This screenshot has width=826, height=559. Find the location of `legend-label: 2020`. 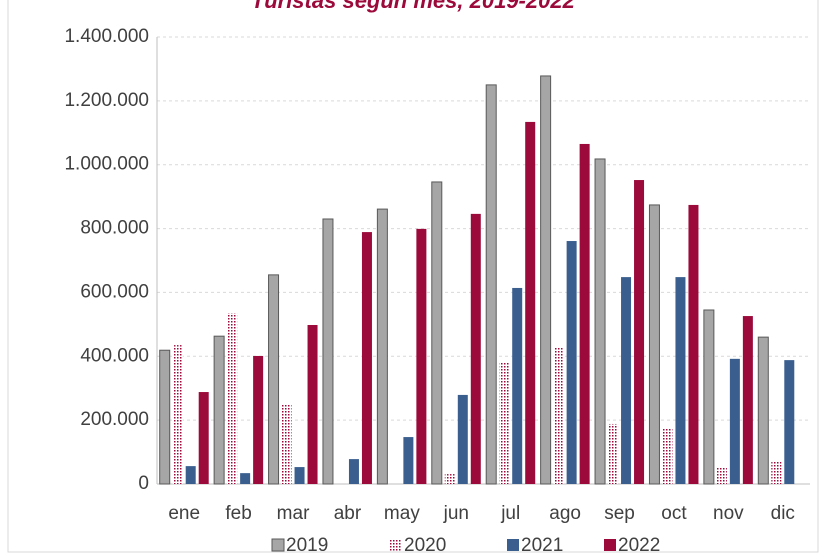

legend-label: 2020 is located at coordinates (425, 545).